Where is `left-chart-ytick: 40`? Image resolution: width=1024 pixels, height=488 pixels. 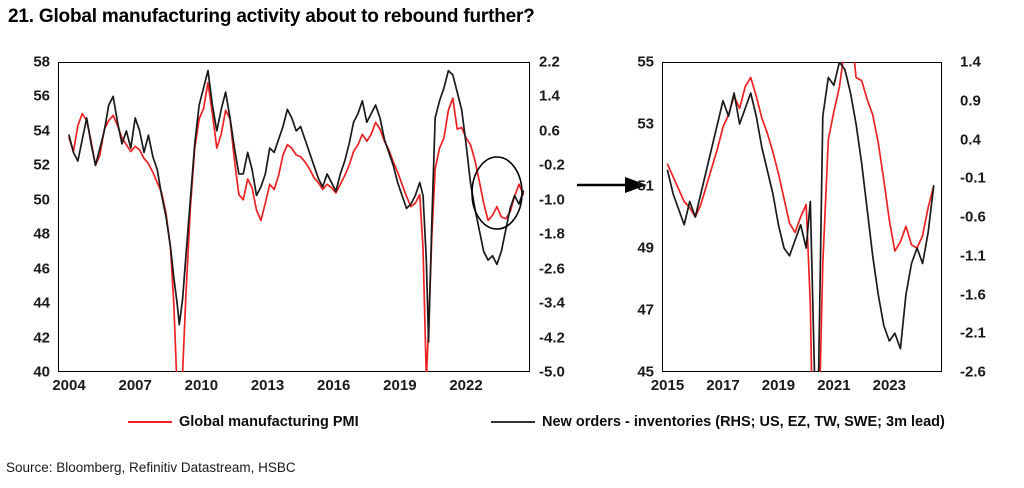
left-chart-ytick: 40 is located at coordinates (41, 372).